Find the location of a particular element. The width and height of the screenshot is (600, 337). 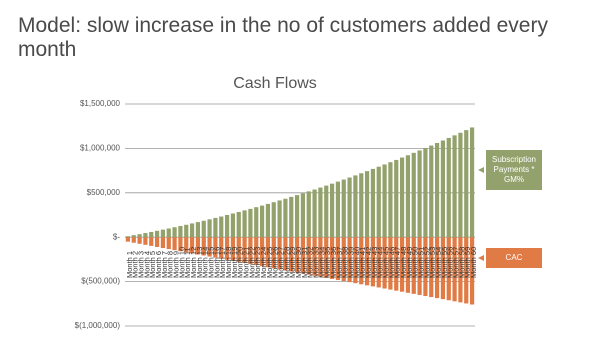

x-tick-label: Month 1 is located at coordinates (129, 264).